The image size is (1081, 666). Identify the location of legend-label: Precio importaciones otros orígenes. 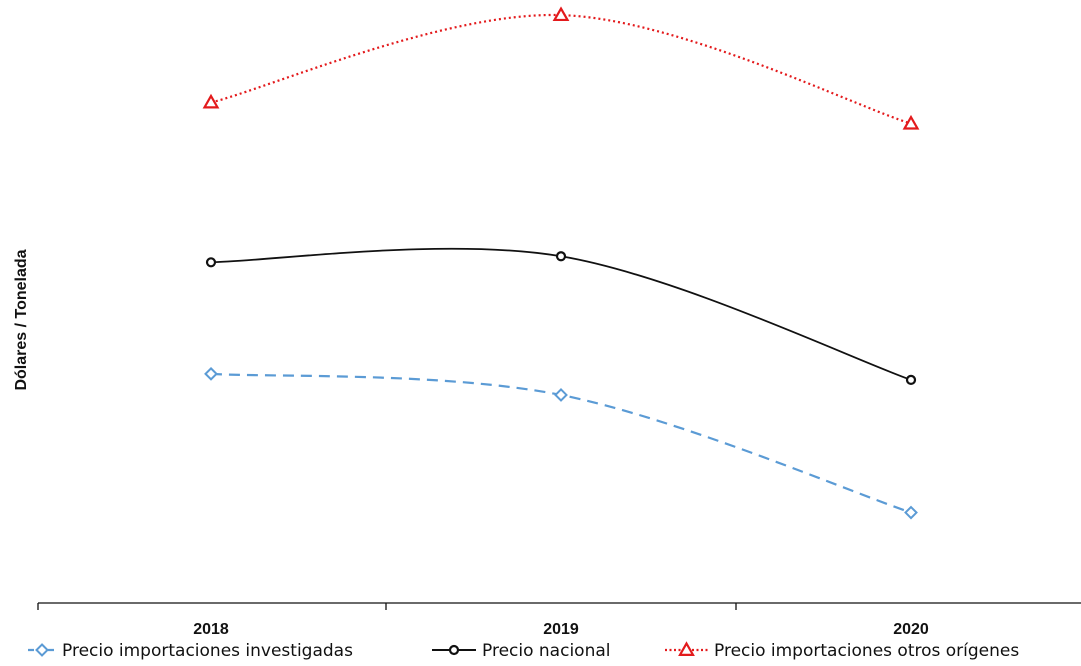
(866, 651).